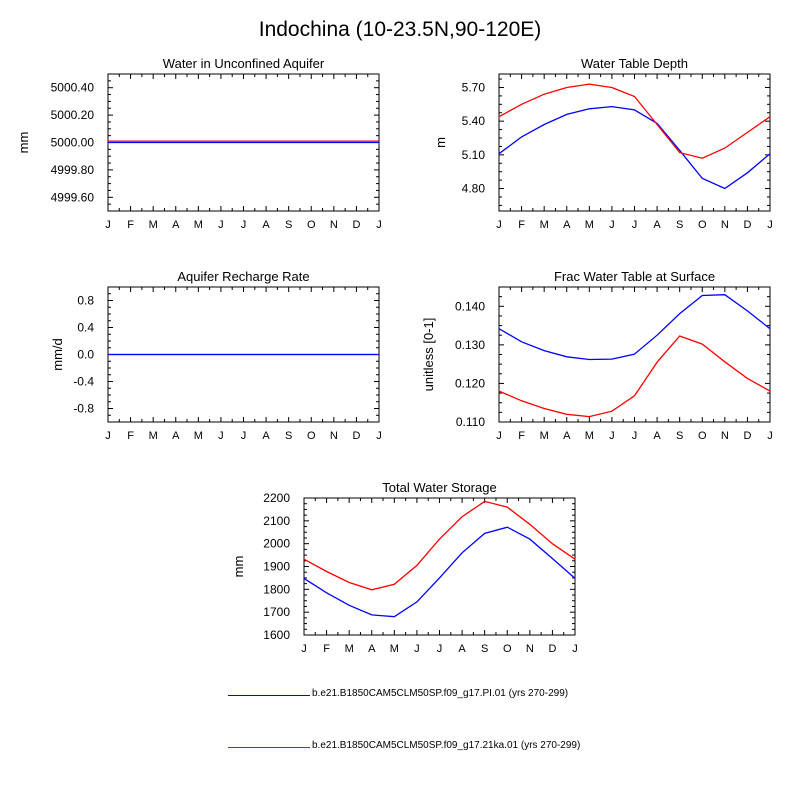 The height and width of the screenshot is (800, 800). What do you see at coordinates (244, 63) in the screenshot?
I see `panel-title-aquifer: Water in Unconfined Aquifer` at bounding box center [244, 63].